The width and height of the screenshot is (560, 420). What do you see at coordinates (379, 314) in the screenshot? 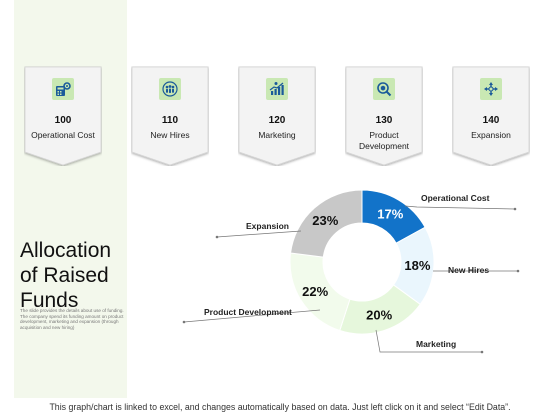
I see `slice-value-label: 20%` at bounding box center [379, 314].